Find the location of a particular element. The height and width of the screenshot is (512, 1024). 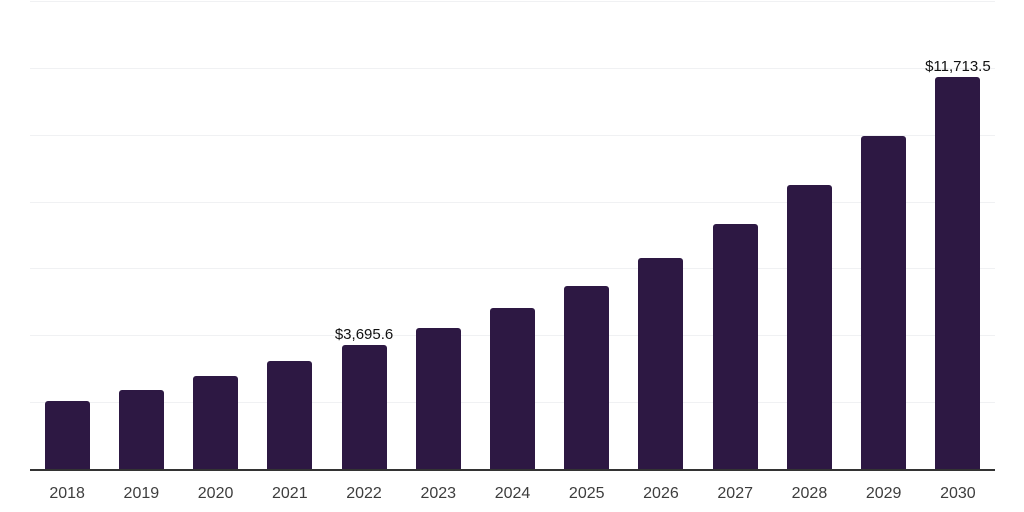

x-tick-2027: 2027 is located at coordinates (735, 493).